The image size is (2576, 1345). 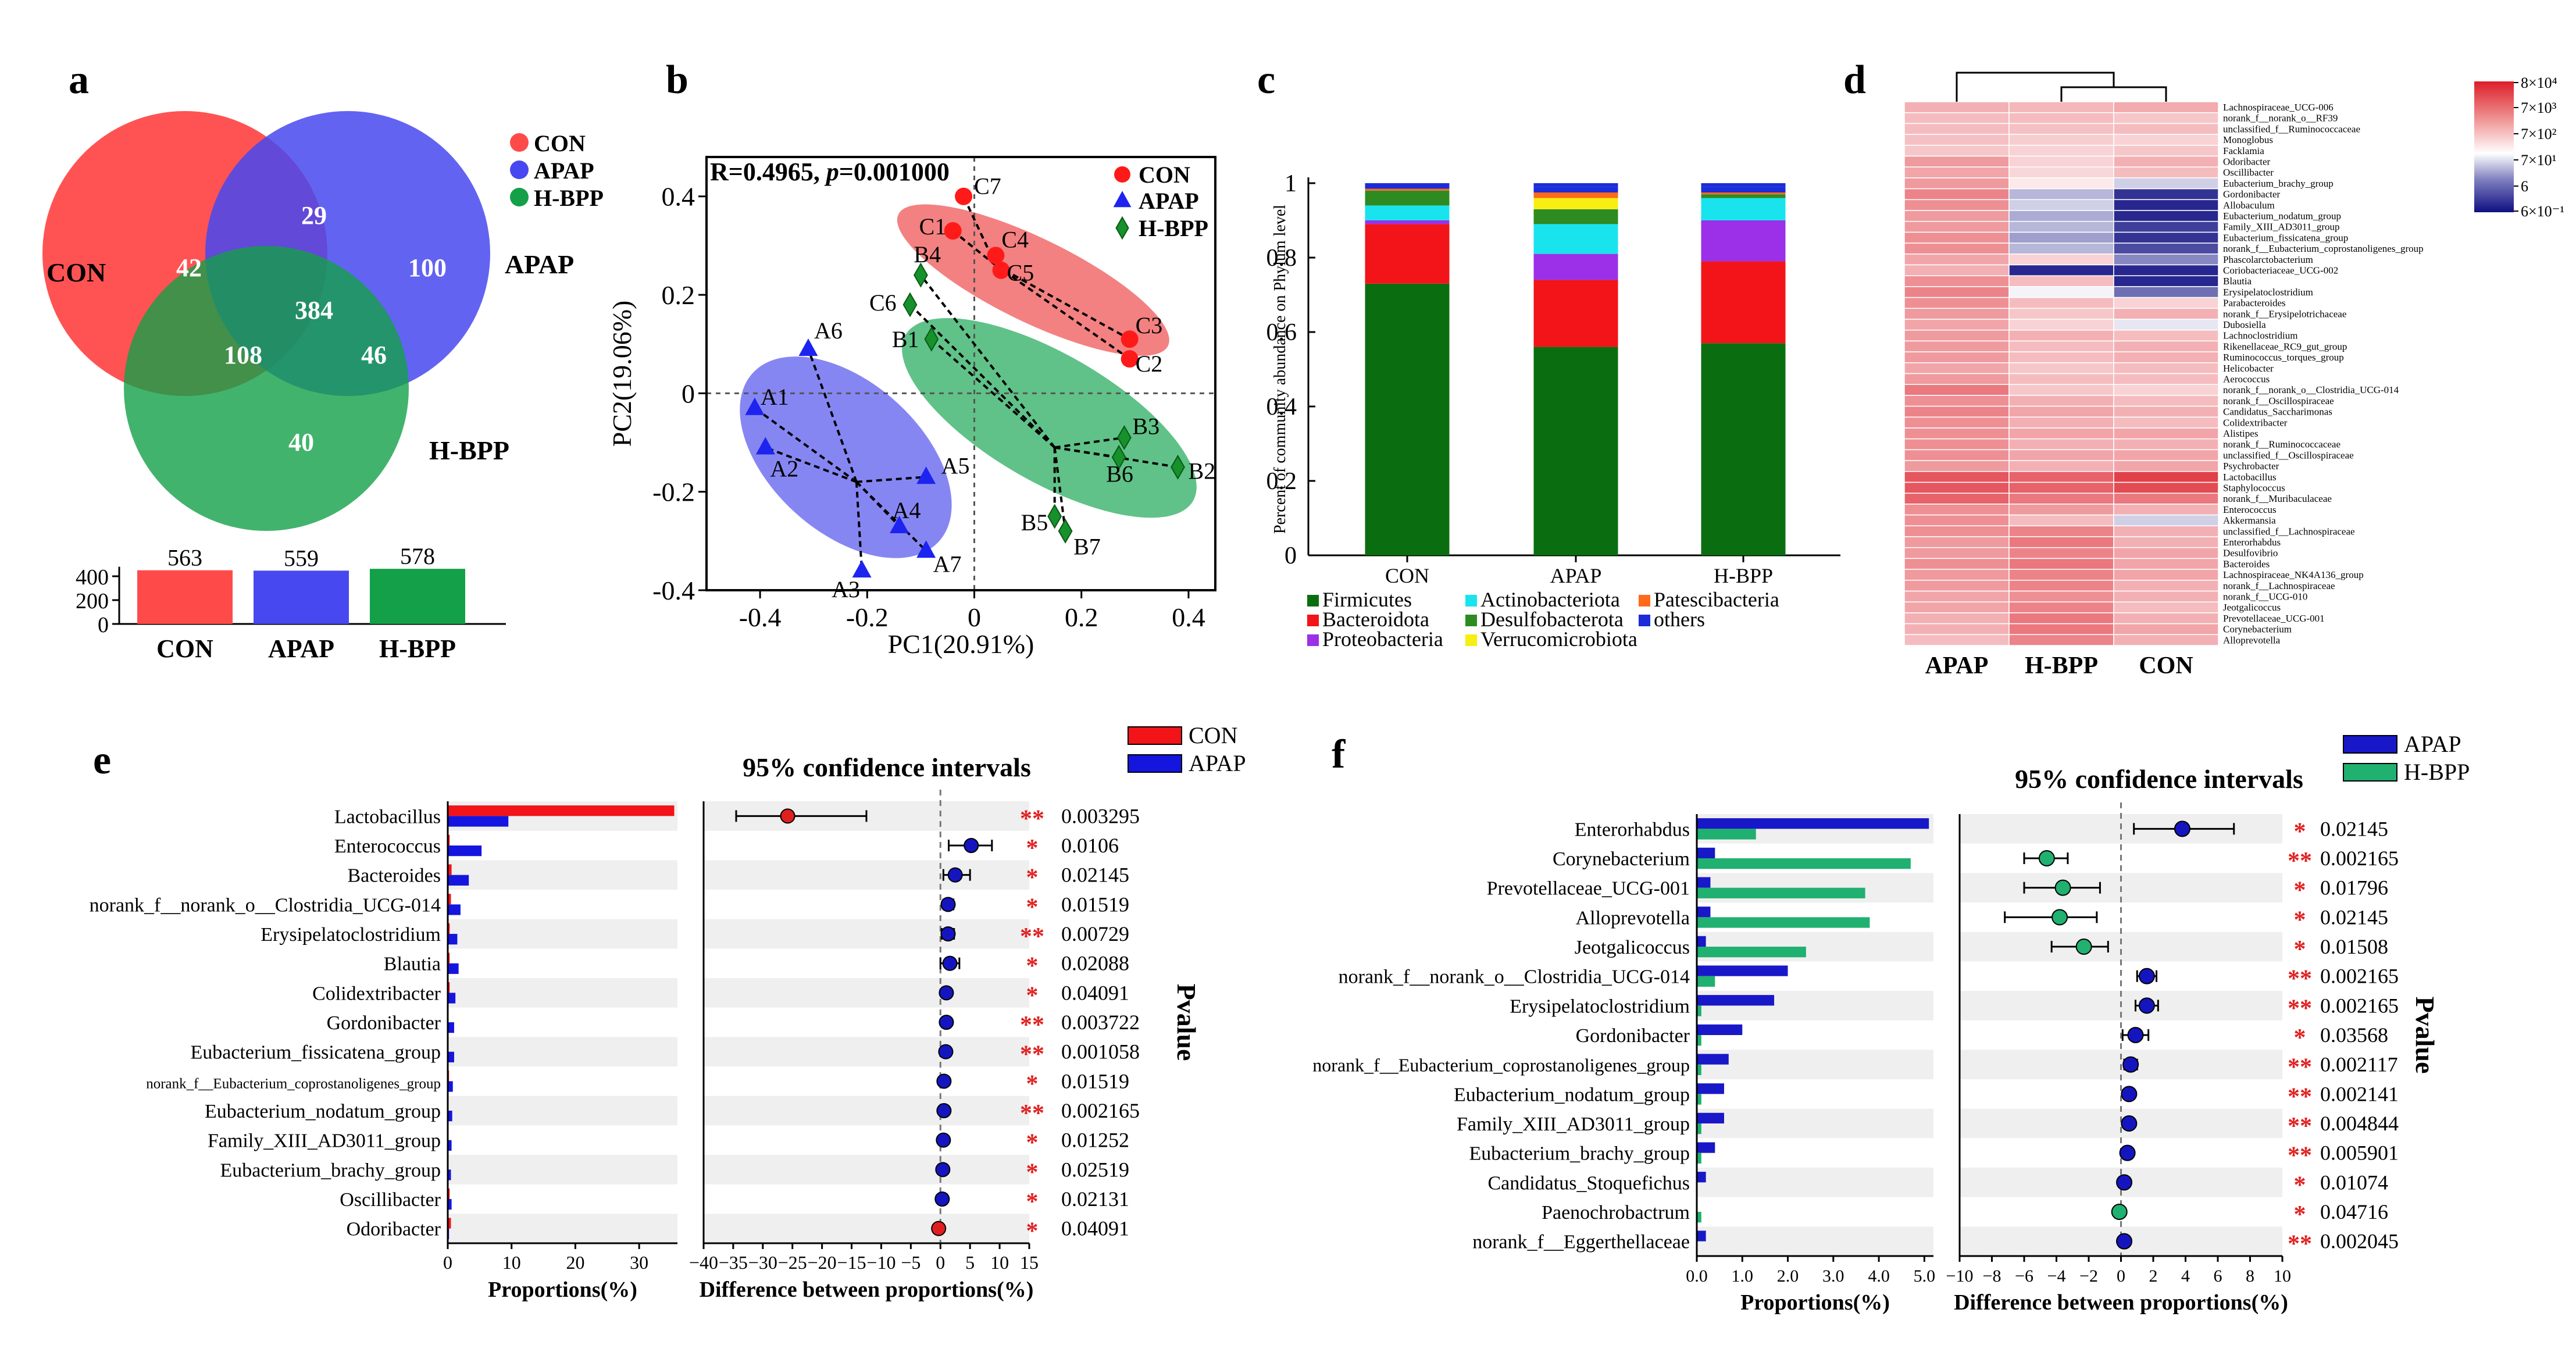 What do you see at coordinates (1581, 1242) in the screenshot?
I see `taxon-label: norank_f__Eggerthellaceae` at bounding box center [1581, 1242].